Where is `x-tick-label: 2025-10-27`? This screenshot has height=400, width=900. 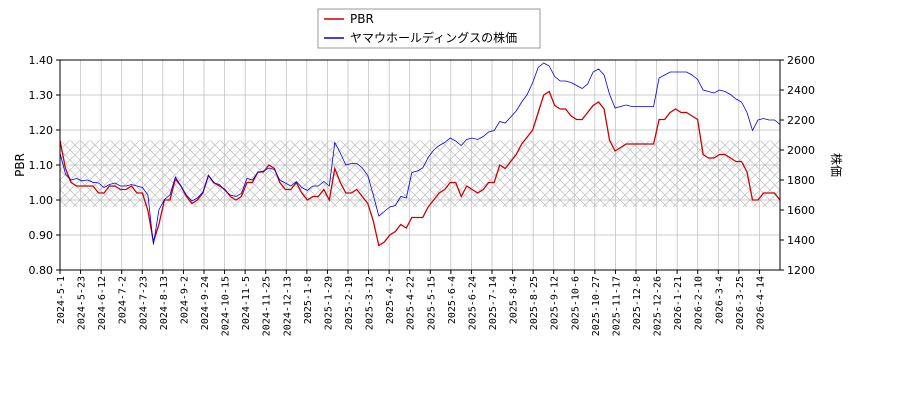 x-tick-label: 2025-10-27 is located at coordinates (596, 306).